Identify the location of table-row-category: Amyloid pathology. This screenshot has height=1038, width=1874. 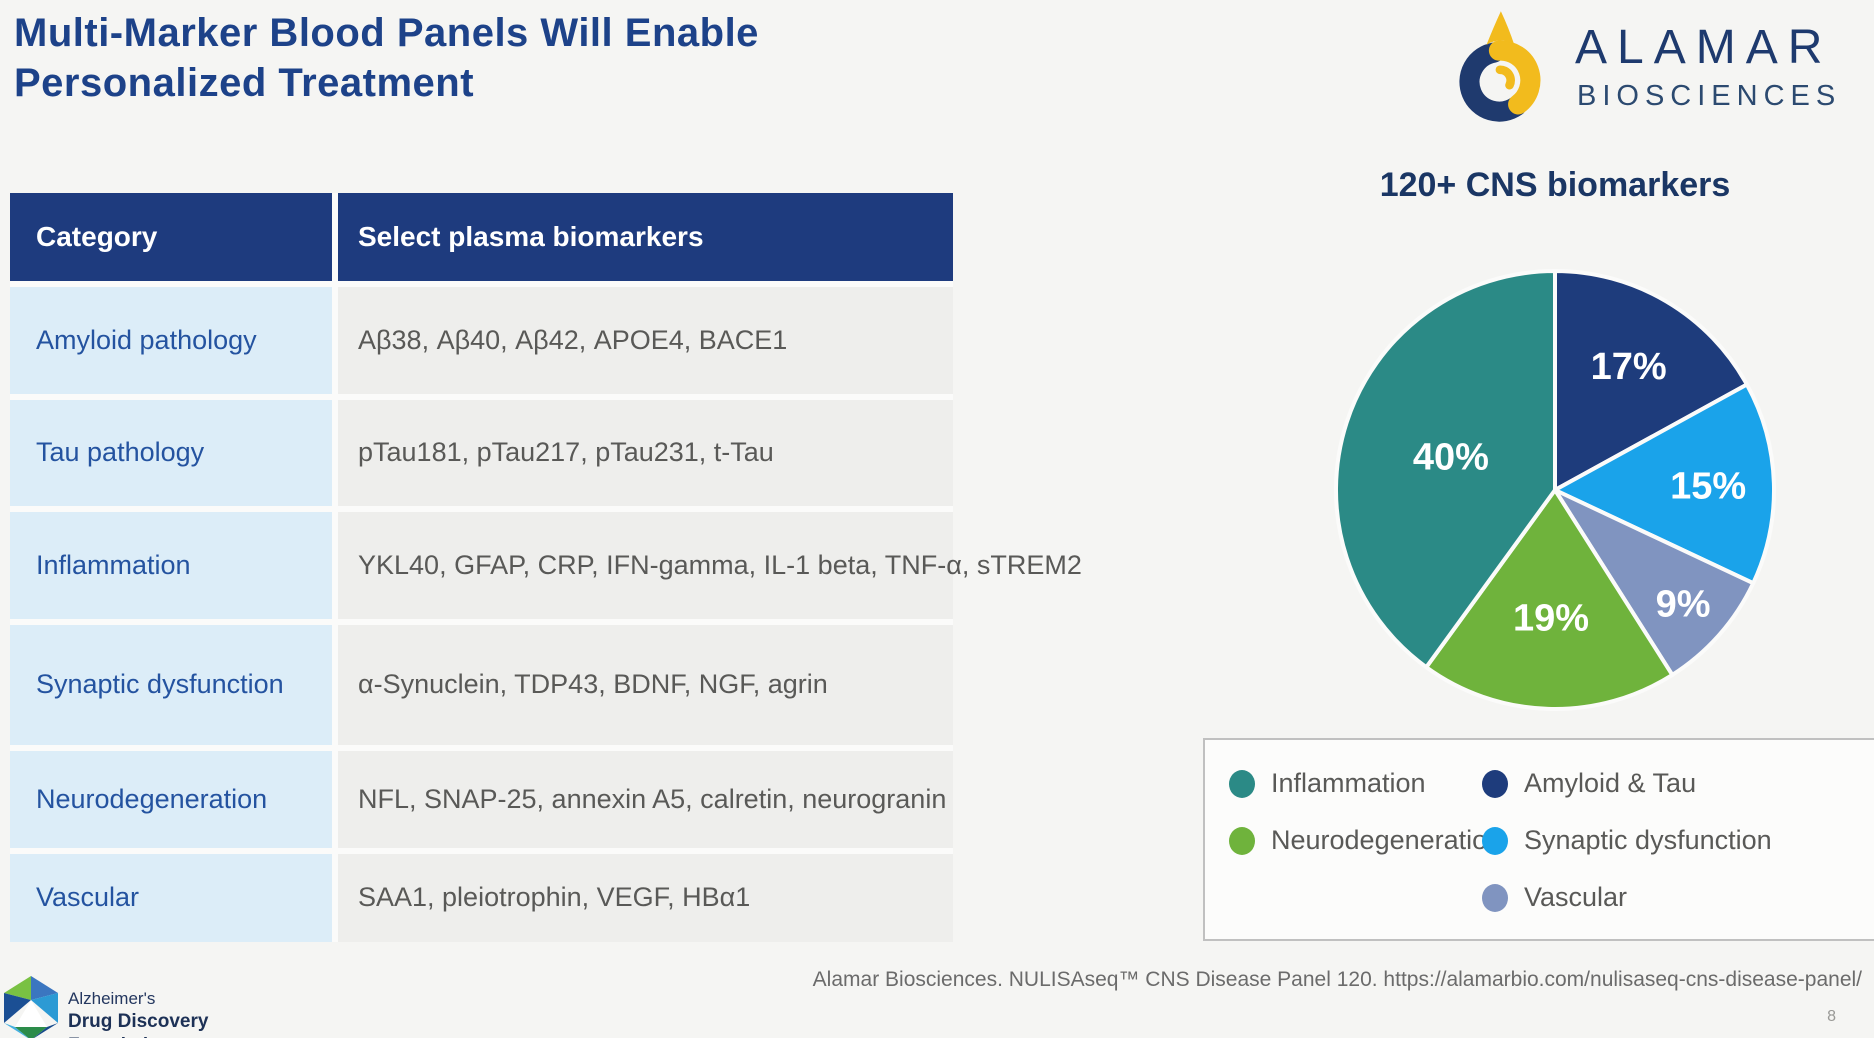
(171, 340).